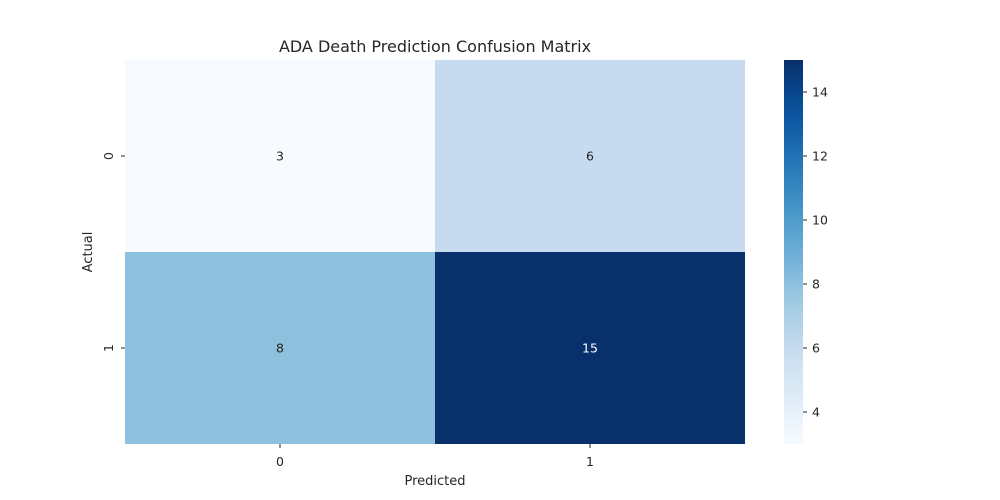  I want to click on cell-value-label-1-1: 15, so click(590, 348).